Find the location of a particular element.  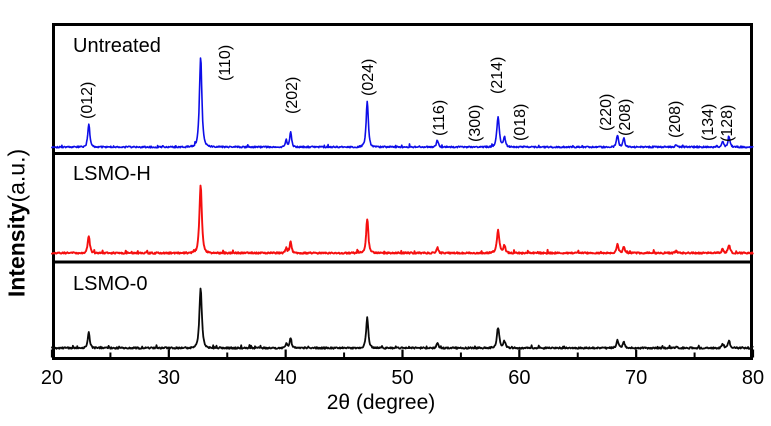

panel-label-lsmo-0: LSMO-0 is located at coordinates (110, 284).